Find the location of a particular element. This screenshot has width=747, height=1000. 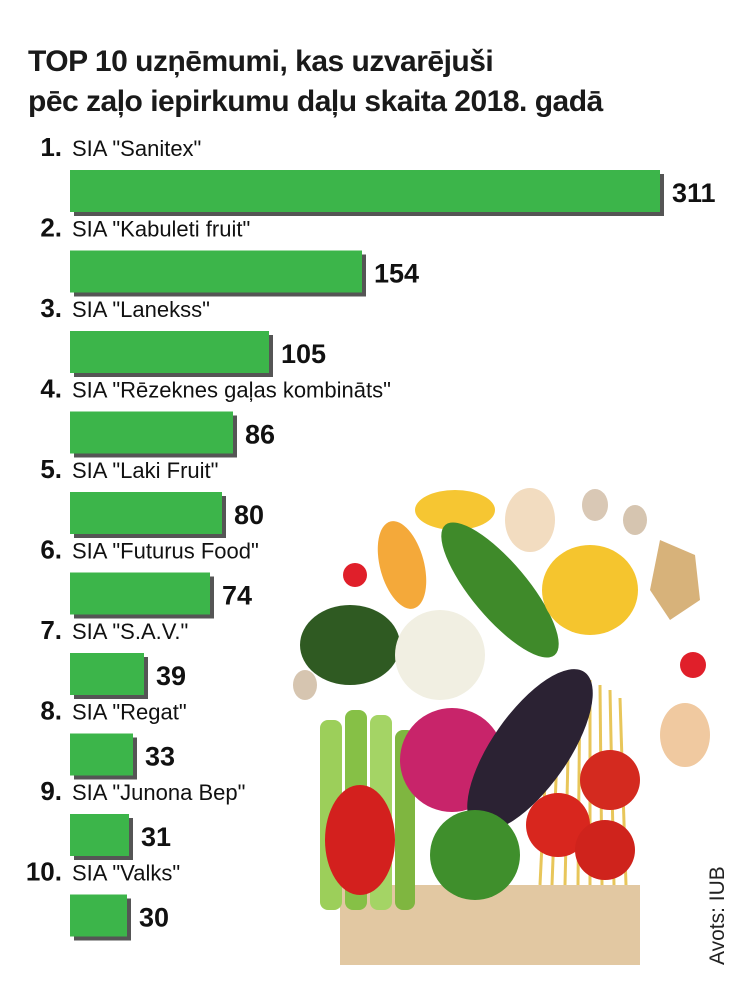

company-label: SIA "Lanekss" is located at coordinates (141, 309).